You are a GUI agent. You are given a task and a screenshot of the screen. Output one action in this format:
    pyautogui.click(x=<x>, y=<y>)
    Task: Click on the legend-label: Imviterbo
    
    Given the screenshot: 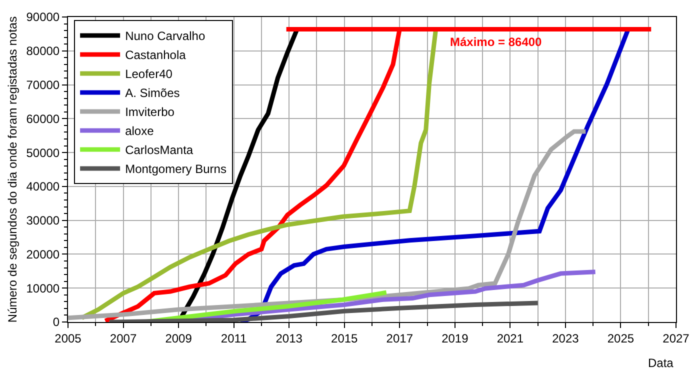 What is the action you would take?
    pyautogui.click(x=150, y=112)
    